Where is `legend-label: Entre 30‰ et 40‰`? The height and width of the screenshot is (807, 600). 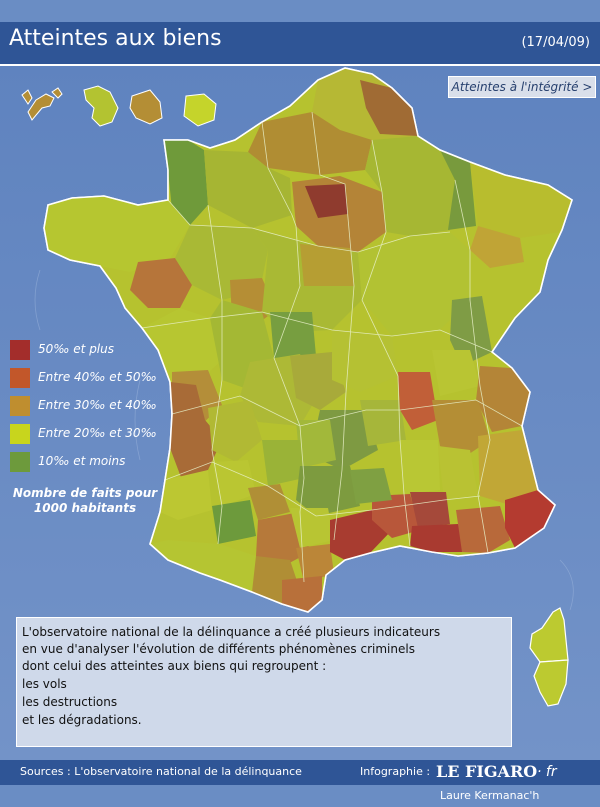 legend-label: Entre 30‰ et 40‰ is located at coordinates (97, 405).